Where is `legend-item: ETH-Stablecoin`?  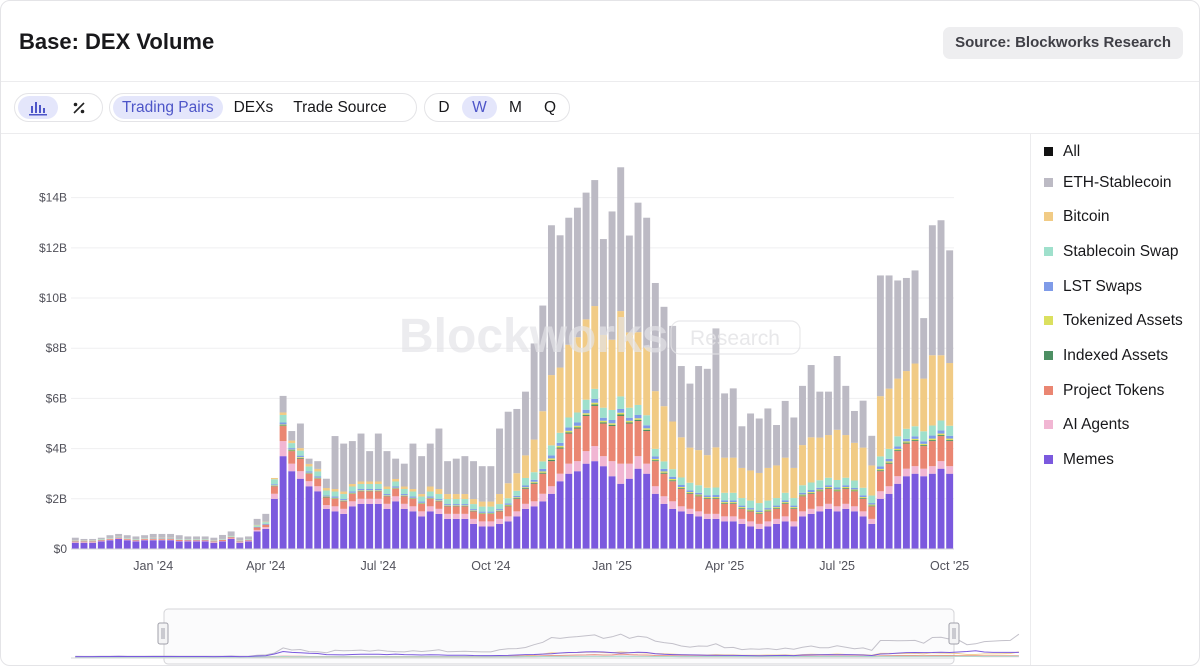 legend-item: ETH-Stablecoin is located at coordinates (1108, 182).